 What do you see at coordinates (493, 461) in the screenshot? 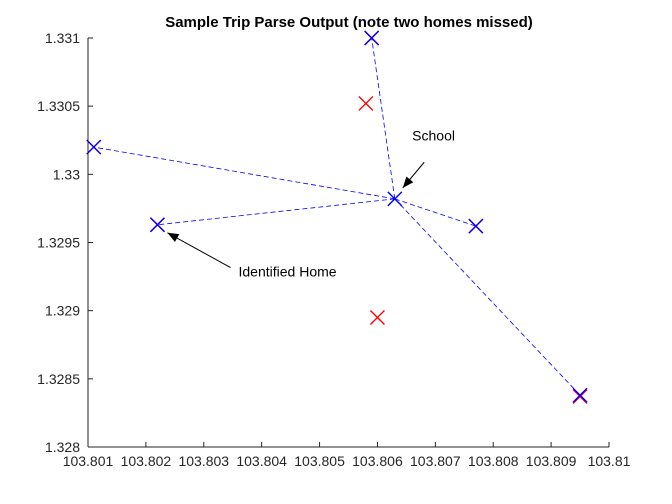
I see `x-tick-label: 103.808` at bounding box center [493, 461].